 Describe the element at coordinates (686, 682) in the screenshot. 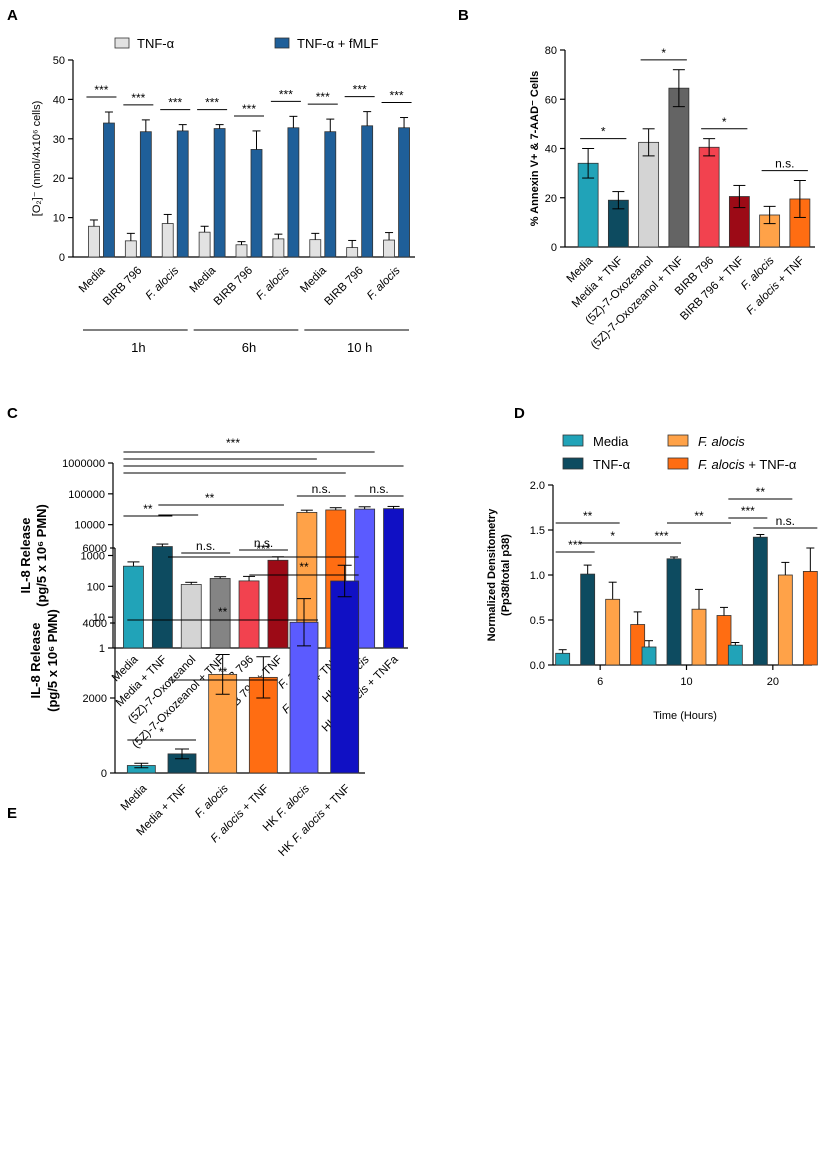

I see `x-category-label: 10` at that location.